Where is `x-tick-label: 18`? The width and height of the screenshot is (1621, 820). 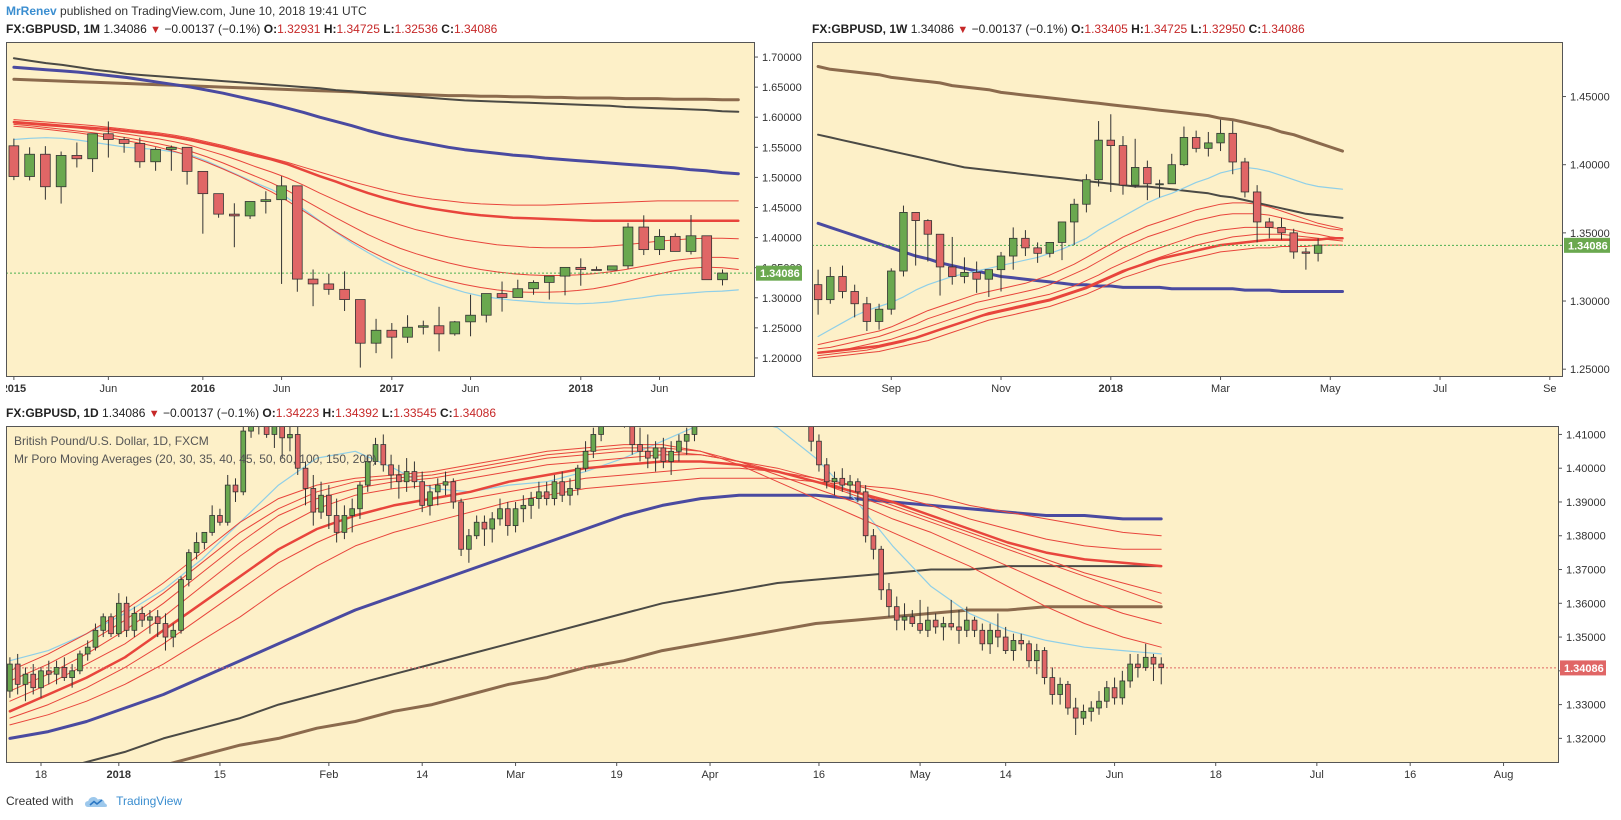
x-tick-label: 18 is located at coordinates (1216, 775).